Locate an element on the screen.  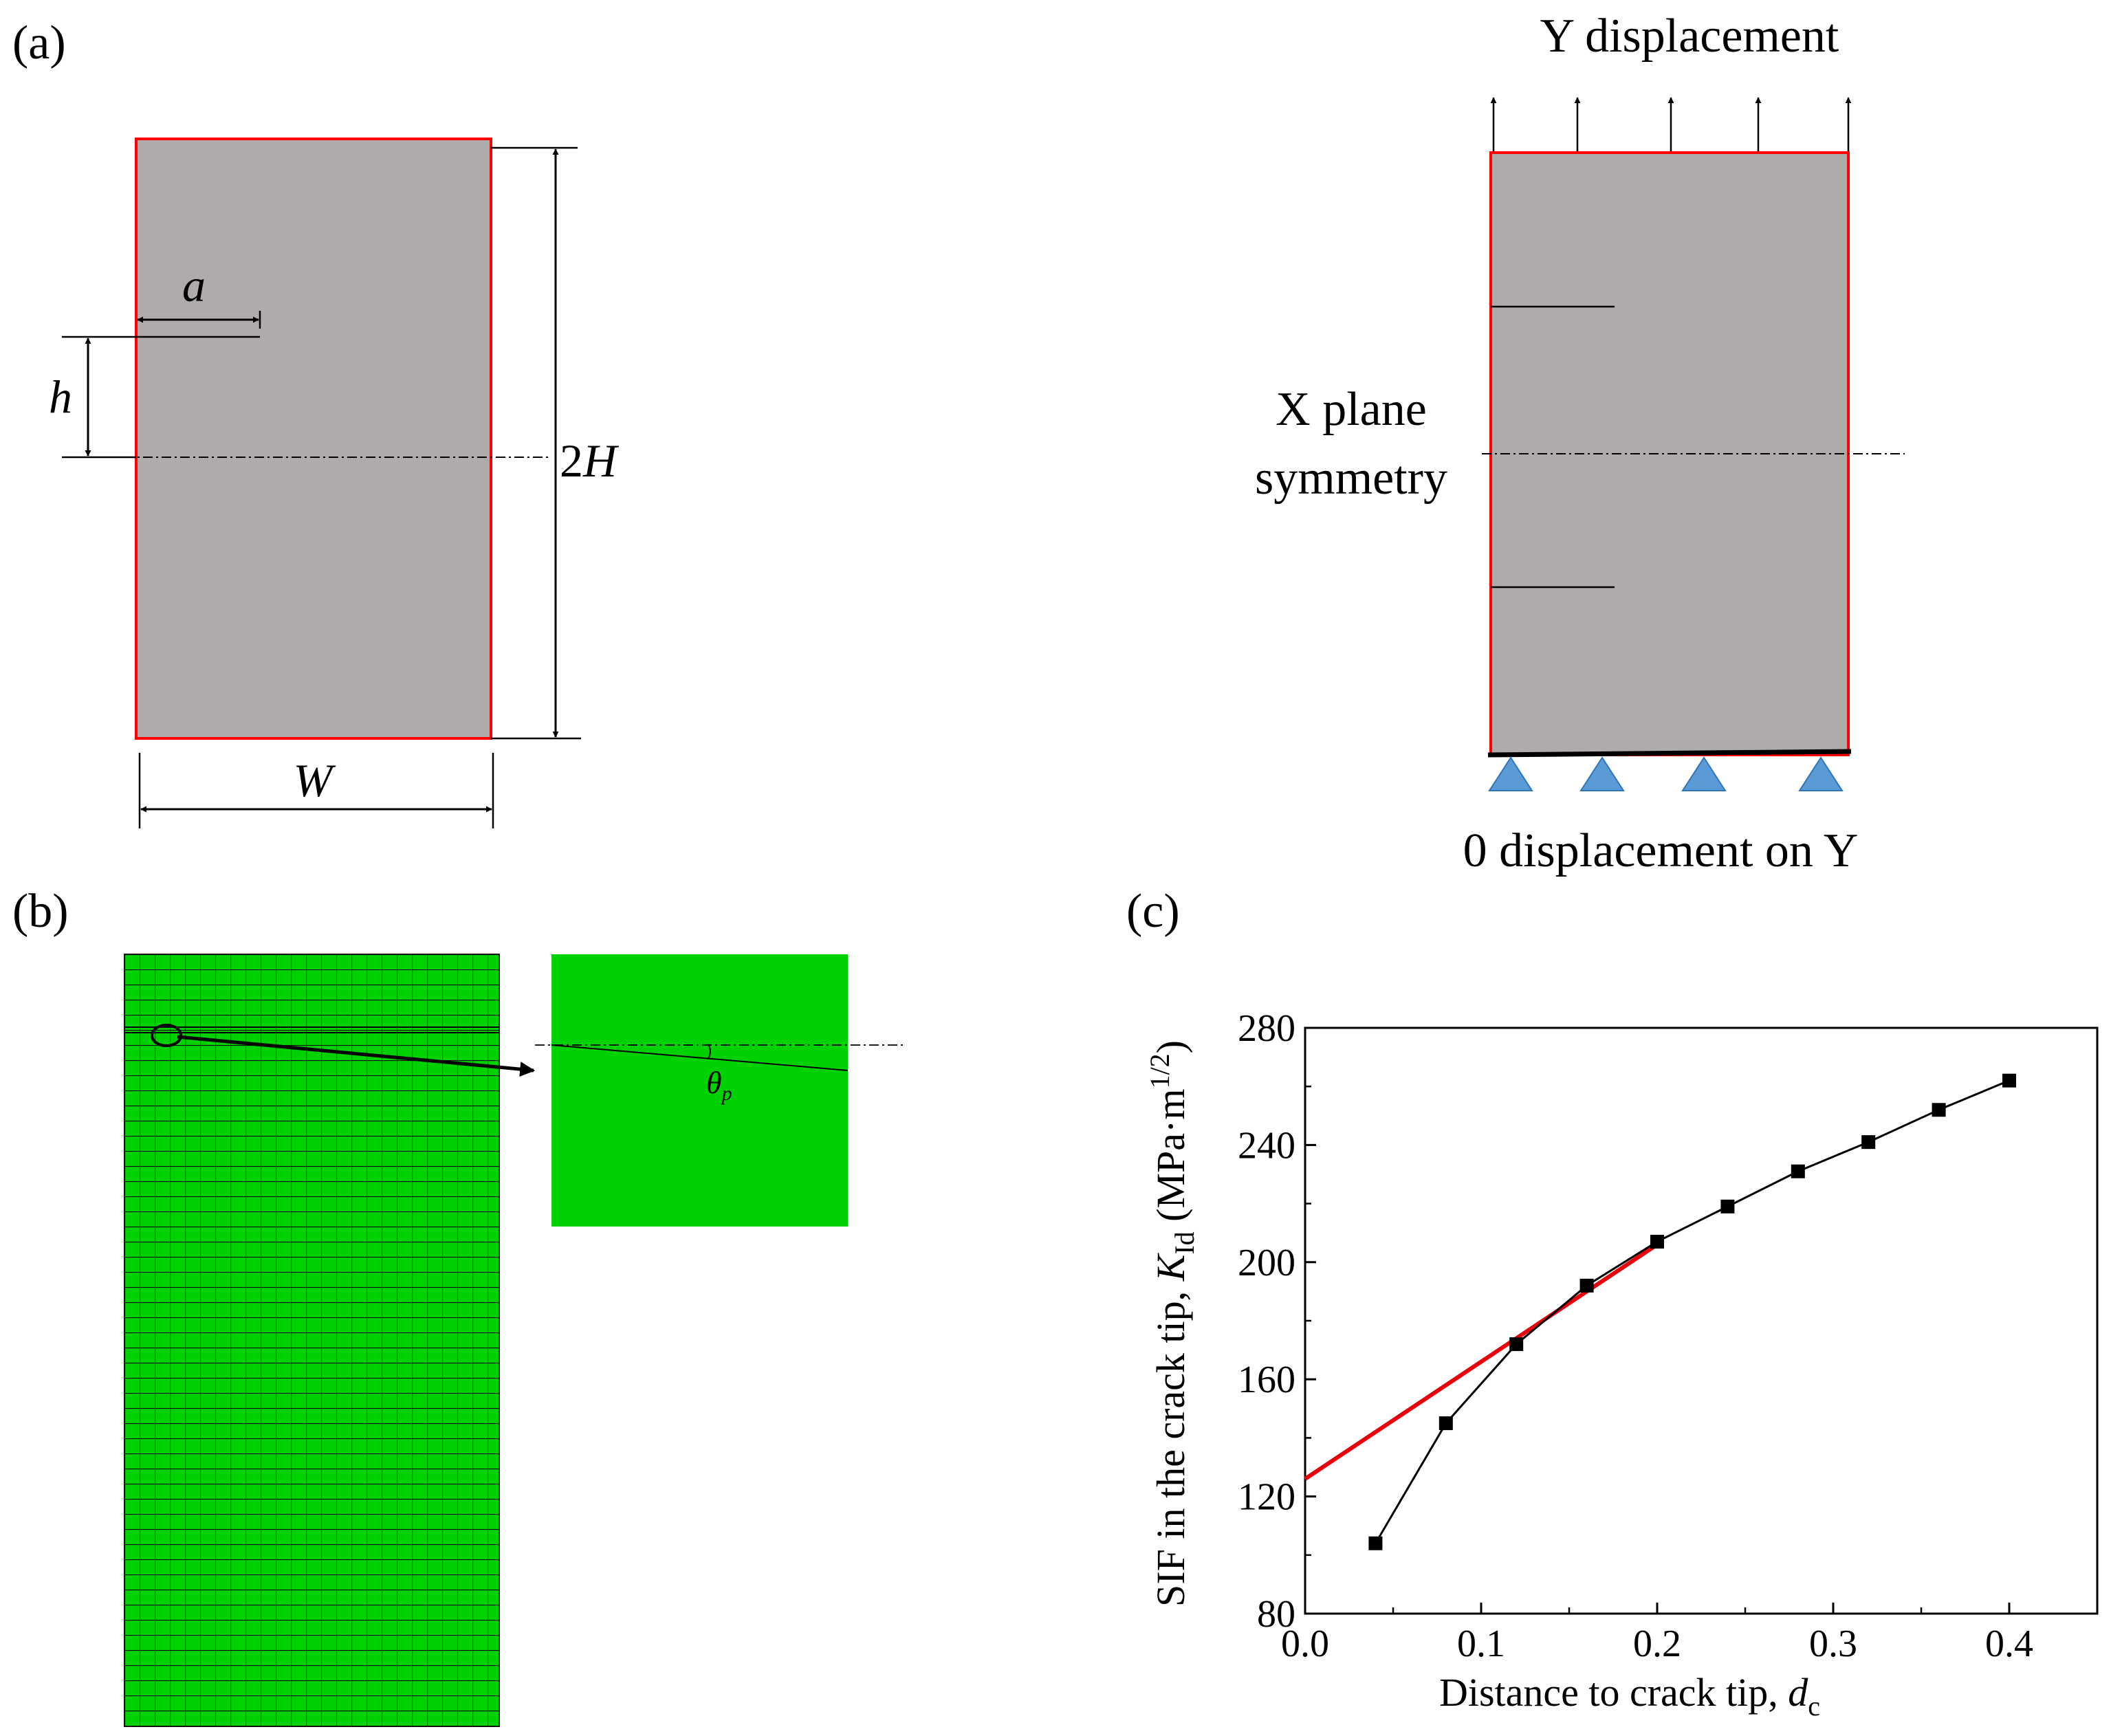
fit-line-group is located at coordinates (1481, 1361).